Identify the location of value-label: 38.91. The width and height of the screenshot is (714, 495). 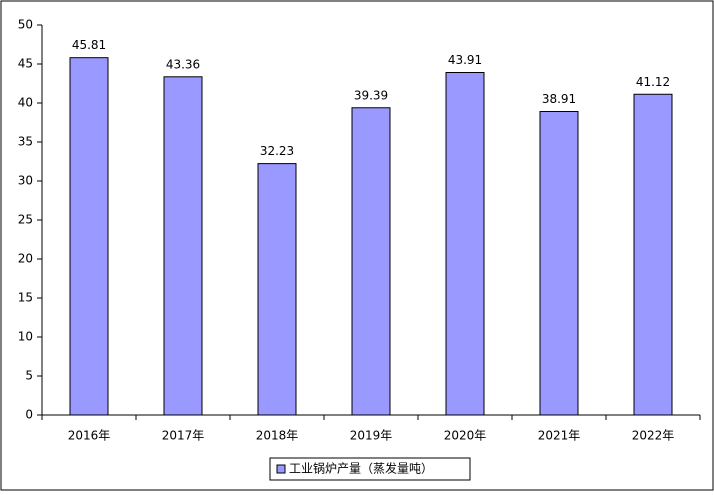
(559, 99).